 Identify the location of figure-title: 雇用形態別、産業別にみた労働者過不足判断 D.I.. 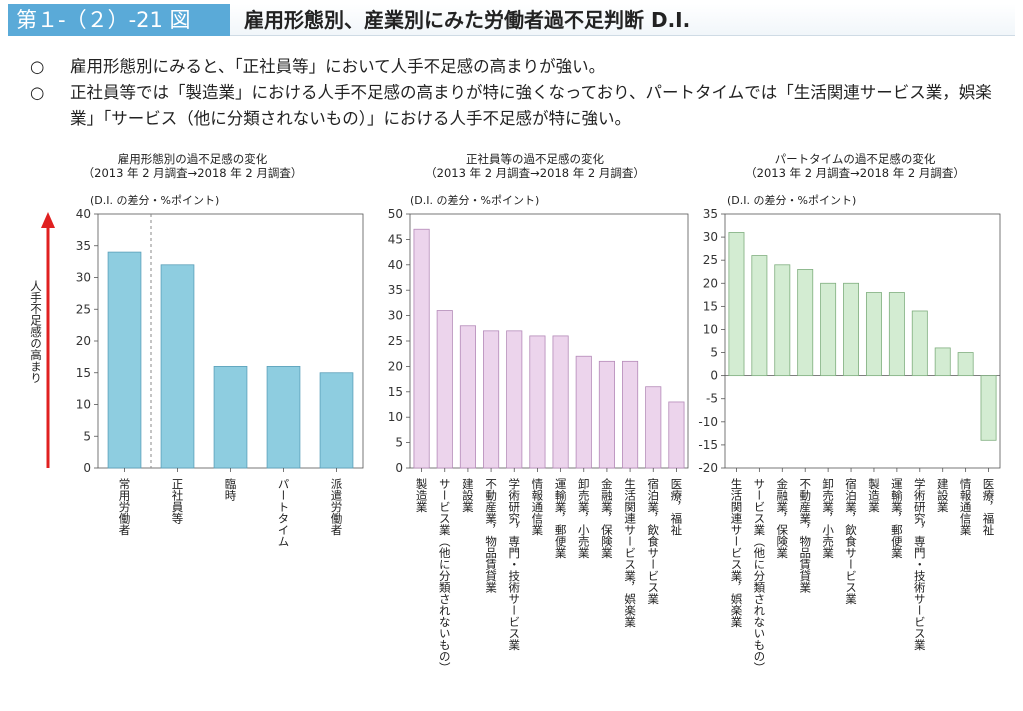
(622, 20).